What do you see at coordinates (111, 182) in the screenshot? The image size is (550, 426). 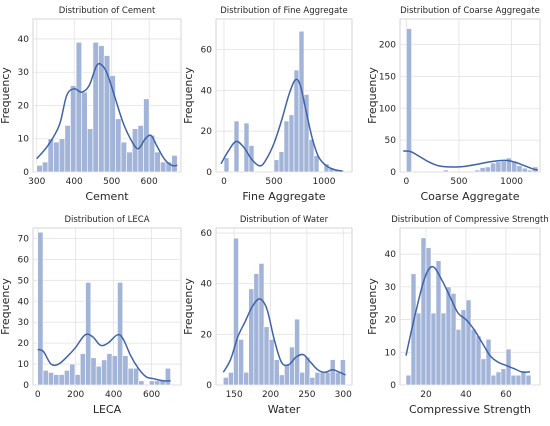 I see `x-tick-label: 500` at bounding box center [111, 182].